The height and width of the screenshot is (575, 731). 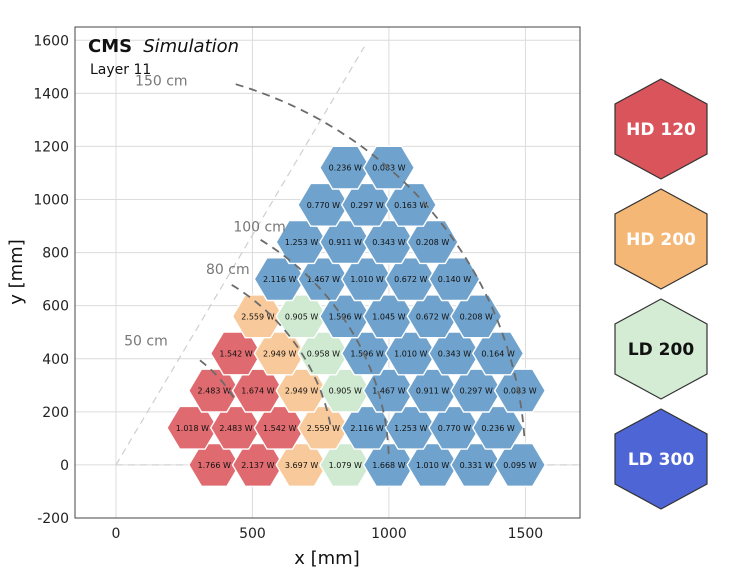 I want to click on x-tick-label: 1000, so click(x=389, y=534).